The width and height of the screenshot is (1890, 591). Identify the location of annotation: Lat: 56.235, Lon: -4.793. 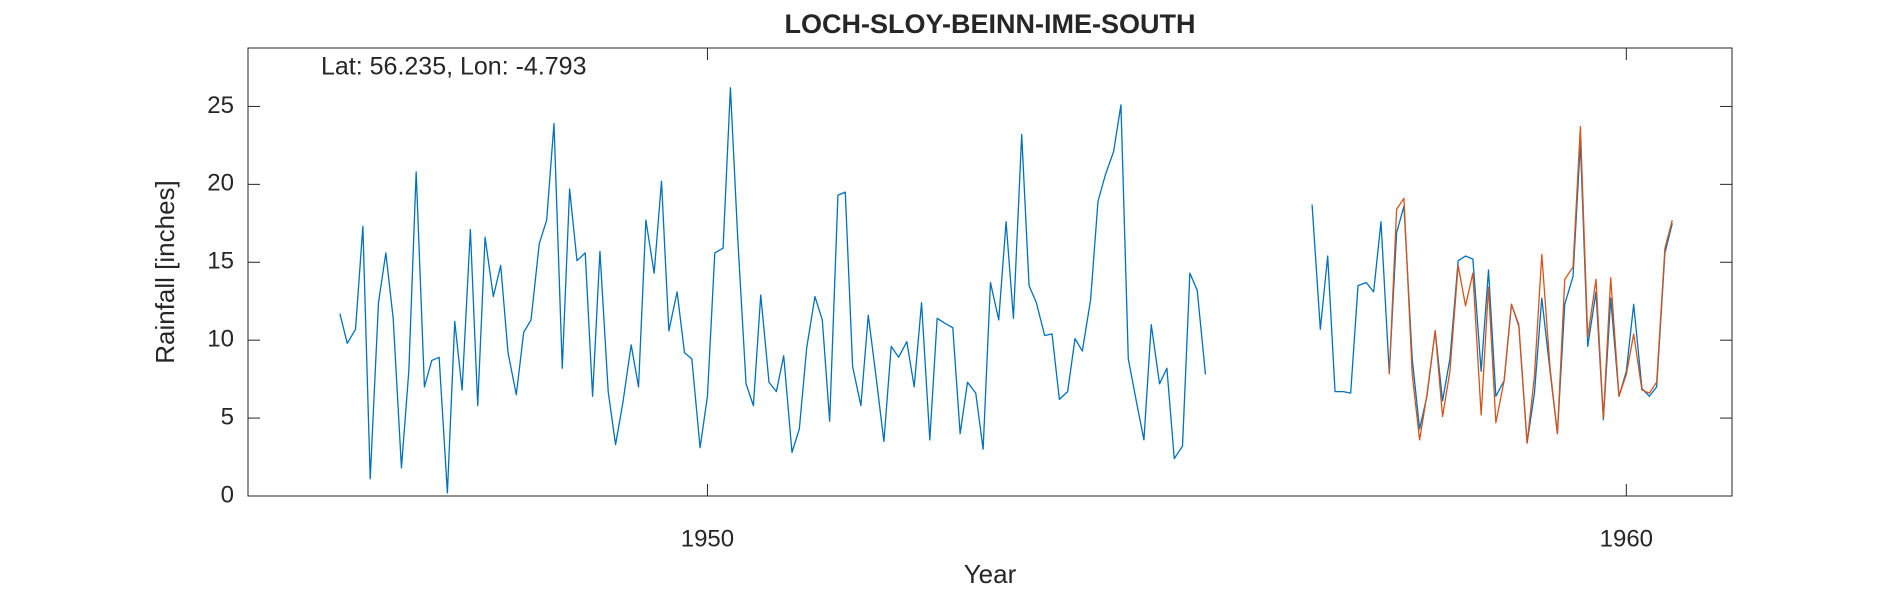
(454, 67).